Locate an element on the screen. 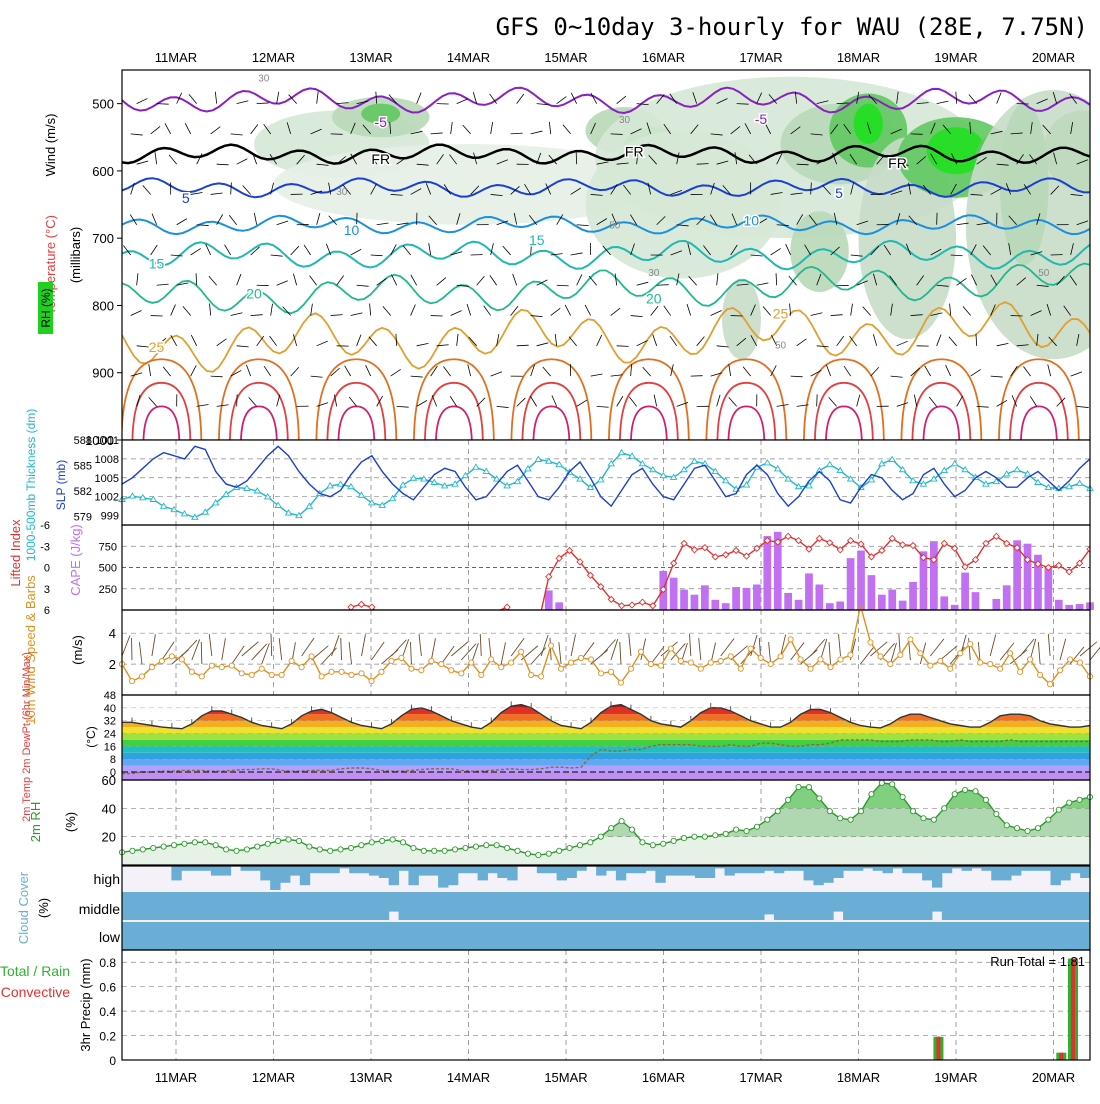 This screenshot has height=1104, width=1100. y-axis-label-temp2m: 2m Temp 2m DewPt (6hr Min/Max) is located at coordinates (27, 737).